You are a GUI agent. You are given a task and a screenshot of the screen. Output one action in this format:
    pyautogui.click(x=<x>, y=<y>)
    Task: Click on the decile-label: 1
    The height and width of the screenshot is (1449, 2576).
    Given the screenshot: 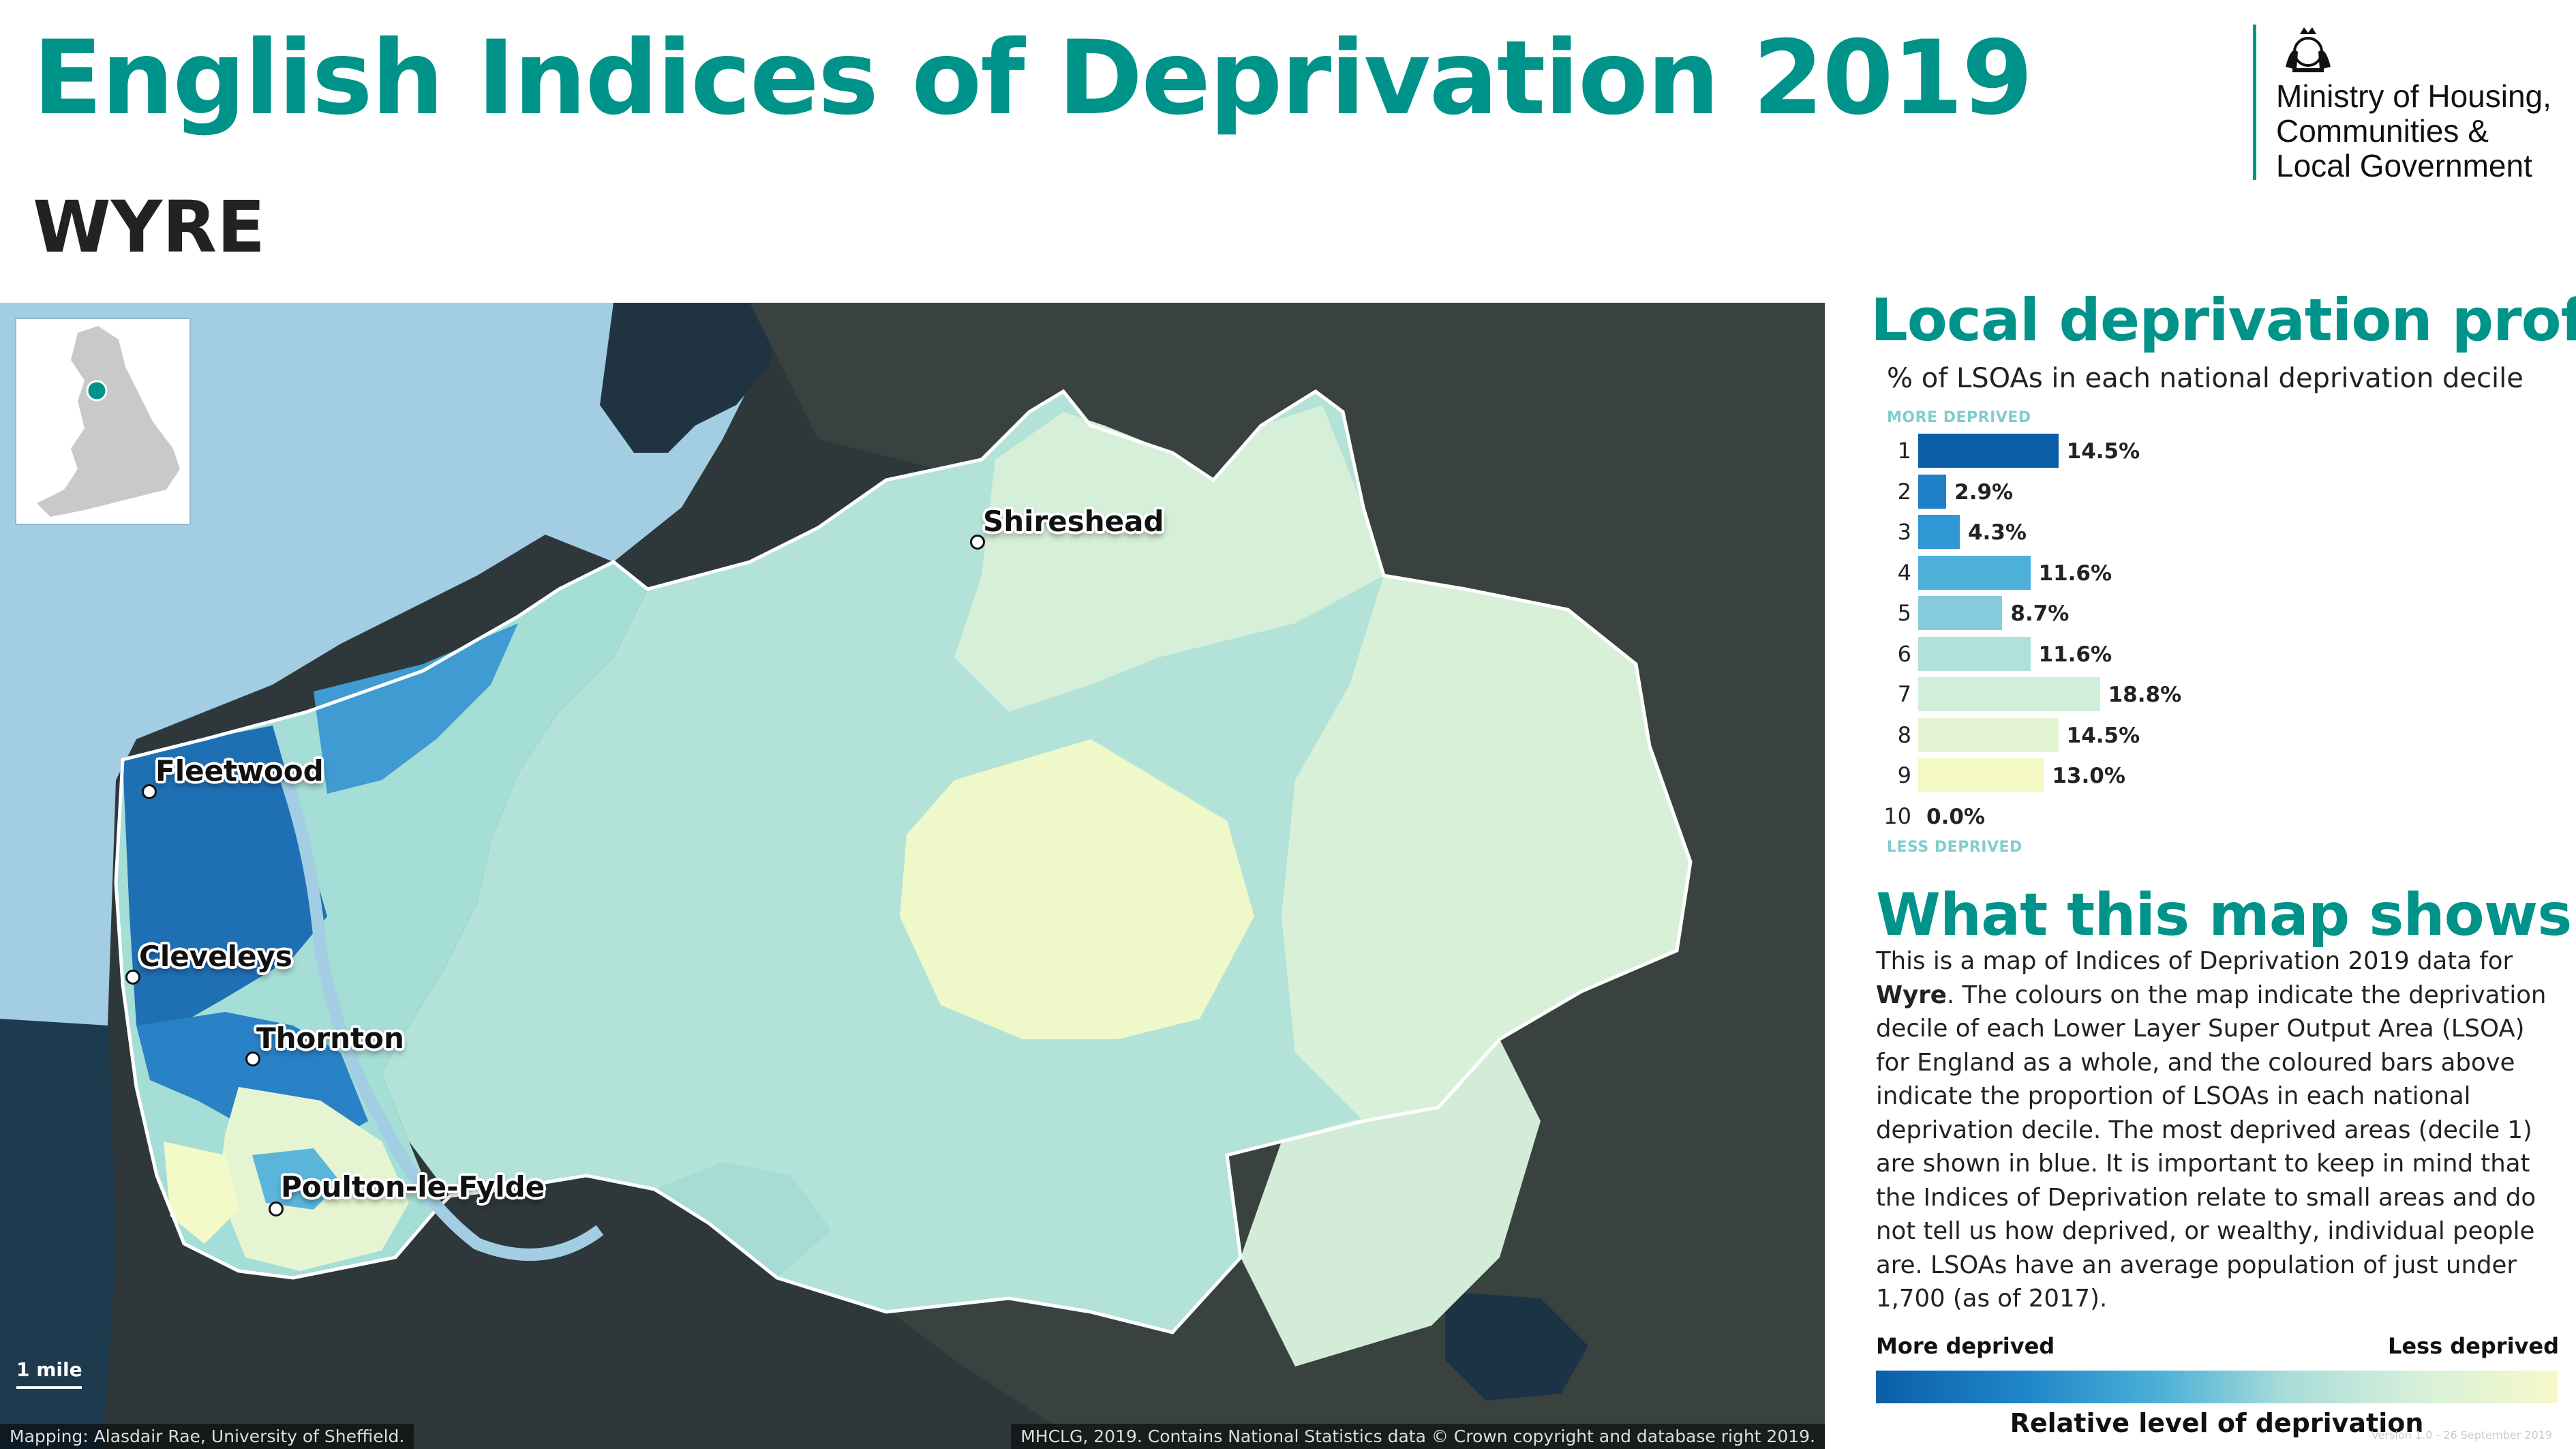 What is the action you would take?
    pyautogui.click(x=1904, y=451)
    